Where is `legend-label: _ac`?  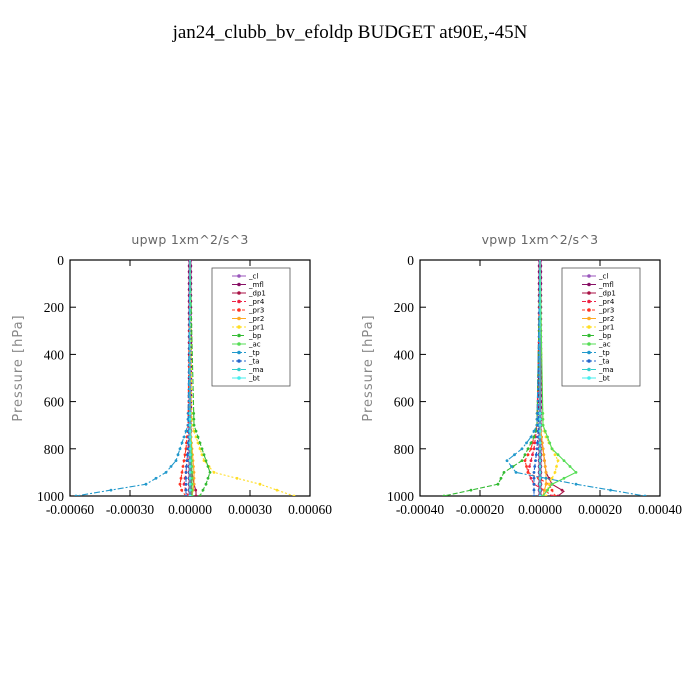 legend-label: _ac is located at coordinates (254, 345).